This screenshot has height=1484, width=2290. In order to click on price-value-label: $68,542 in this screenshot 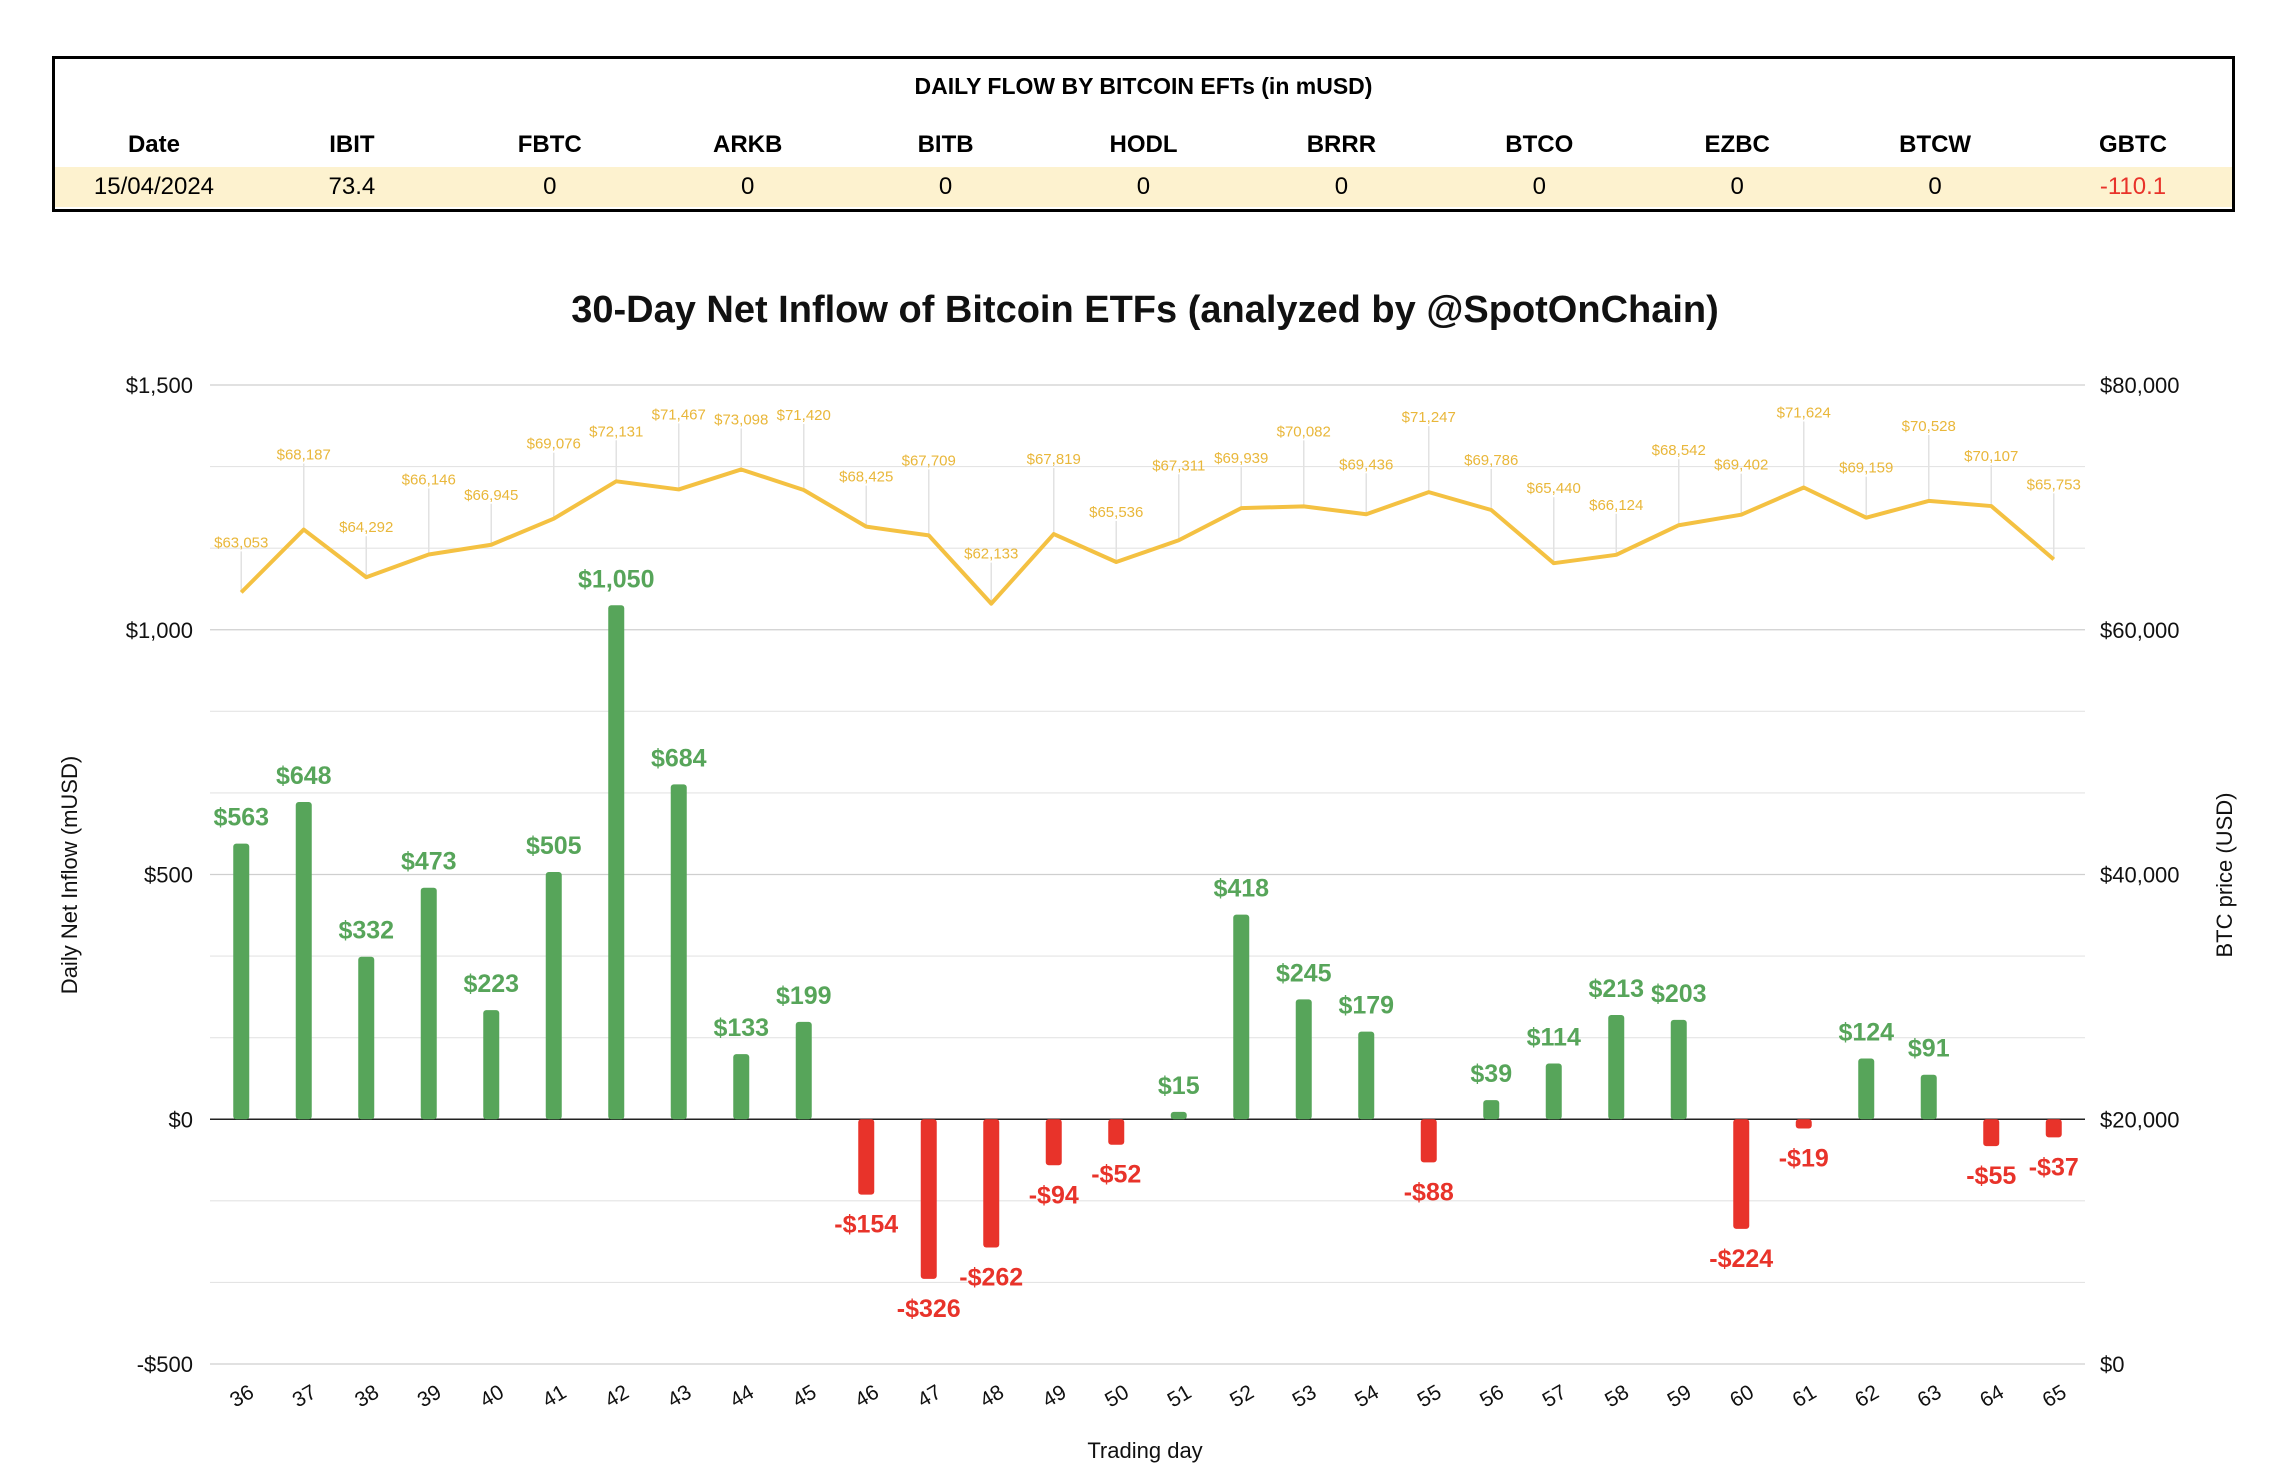, I will do `click(1679, 450)`.